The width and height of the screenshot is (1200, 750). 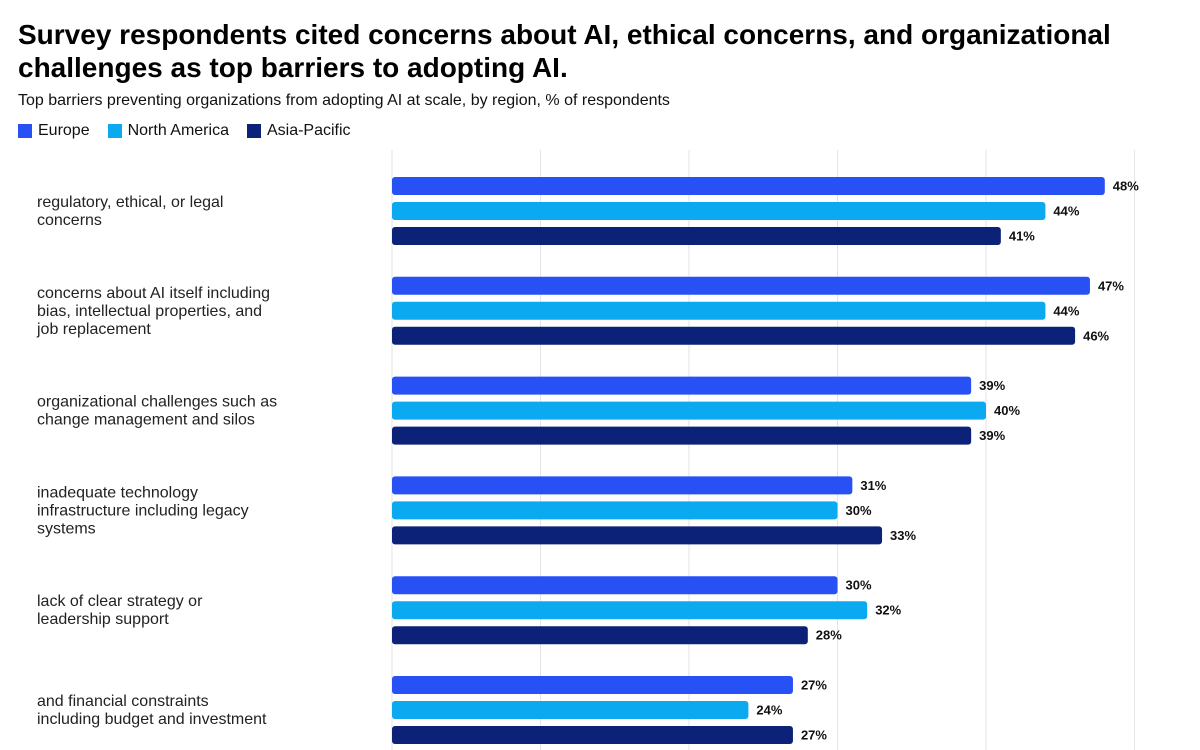 I want to click on data-label: 33%, so click(x=903, y=535).